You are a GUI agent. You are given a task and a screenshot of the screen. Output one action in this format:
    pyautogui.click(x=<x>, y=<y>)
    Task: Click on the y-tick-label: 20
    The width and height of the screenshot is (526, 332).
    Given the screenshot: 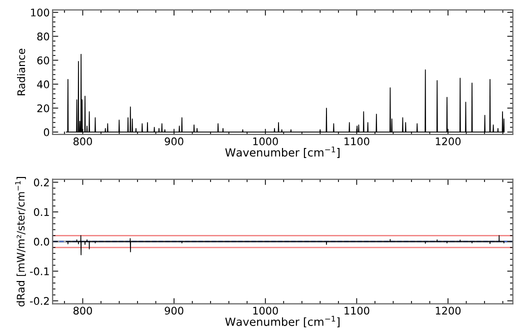 What is the action you would take?
    pyautogui.click(x=43, y=108)
    